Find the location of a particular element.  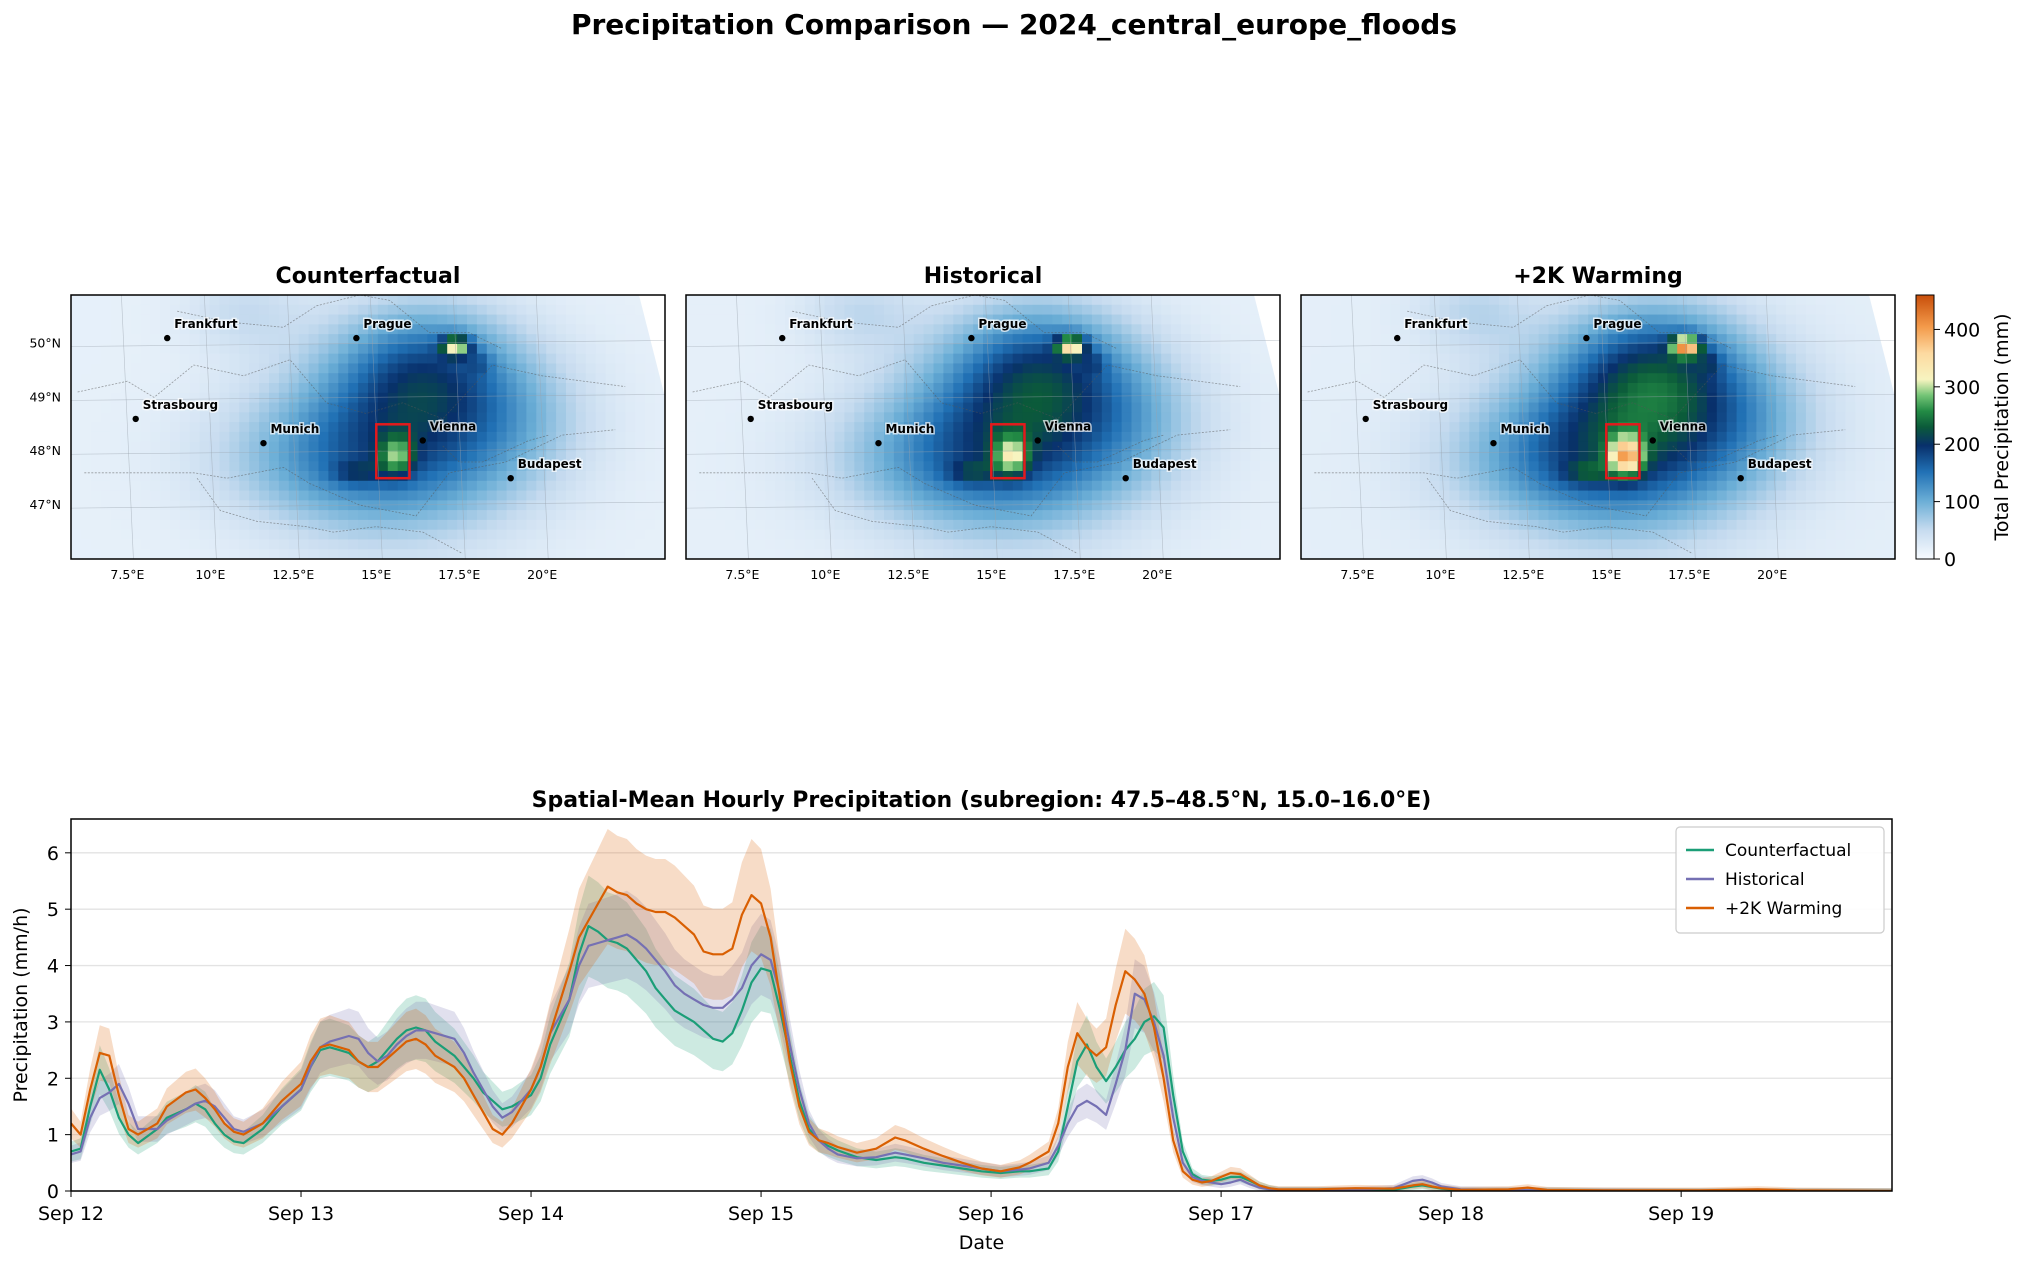

lat-tick-label: 50°N is located at coordinates (45, 342).